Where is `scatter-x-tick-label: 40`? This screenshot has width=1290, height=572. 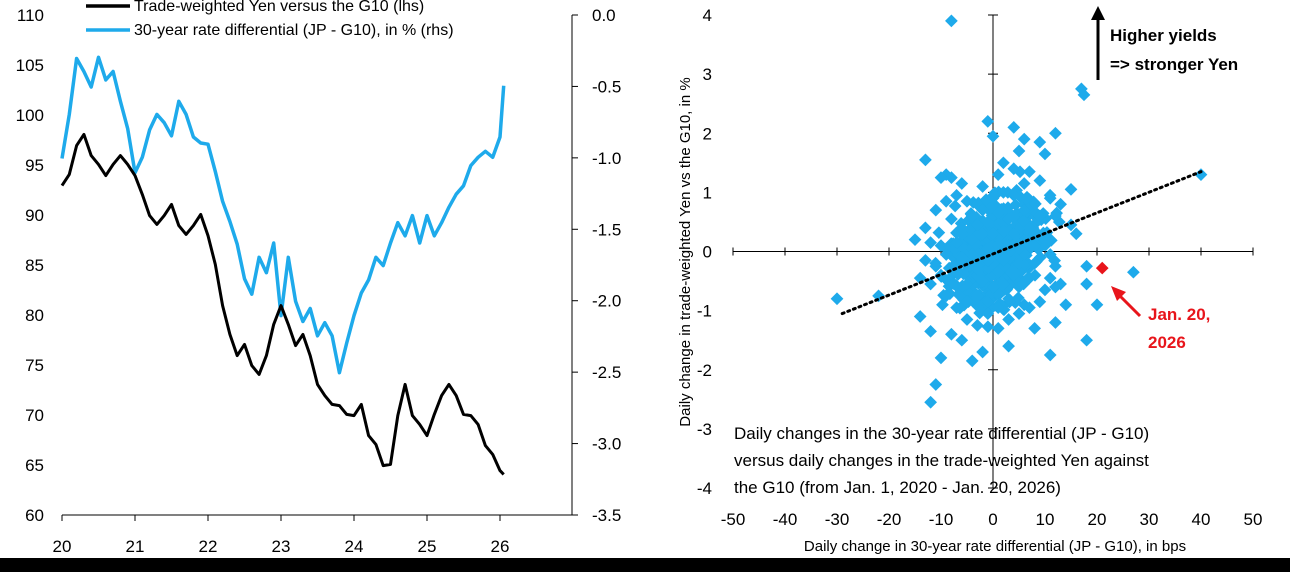
scatter-x-tick-label: 40 is located at coordinates (1201, 519).